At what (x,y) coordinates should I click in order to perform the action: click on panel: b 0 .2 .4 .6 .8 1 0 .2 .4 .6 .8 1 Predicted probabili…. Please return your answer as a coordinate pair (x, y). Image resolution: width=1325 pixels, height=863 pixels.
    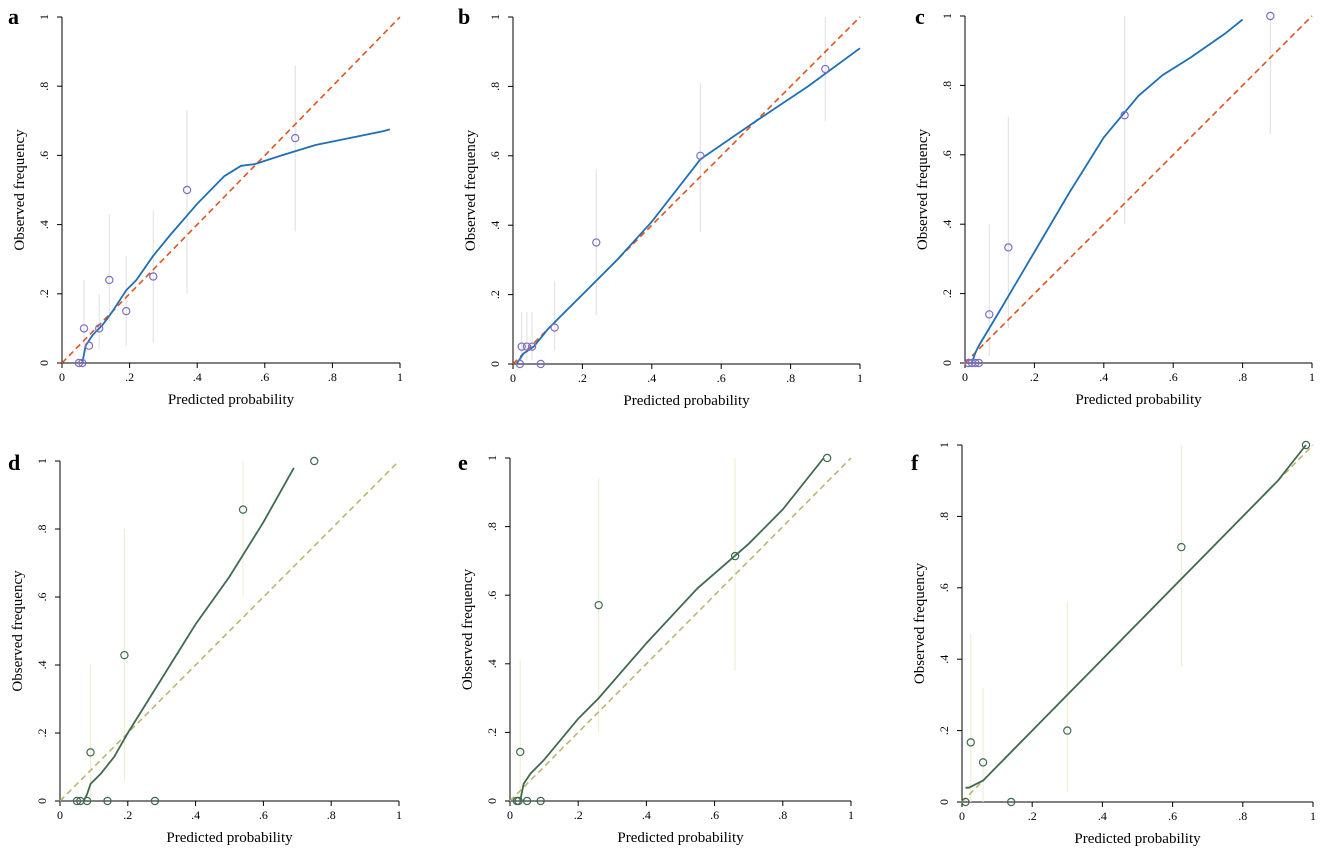
    Looking at the image, I should click on (660, 206).